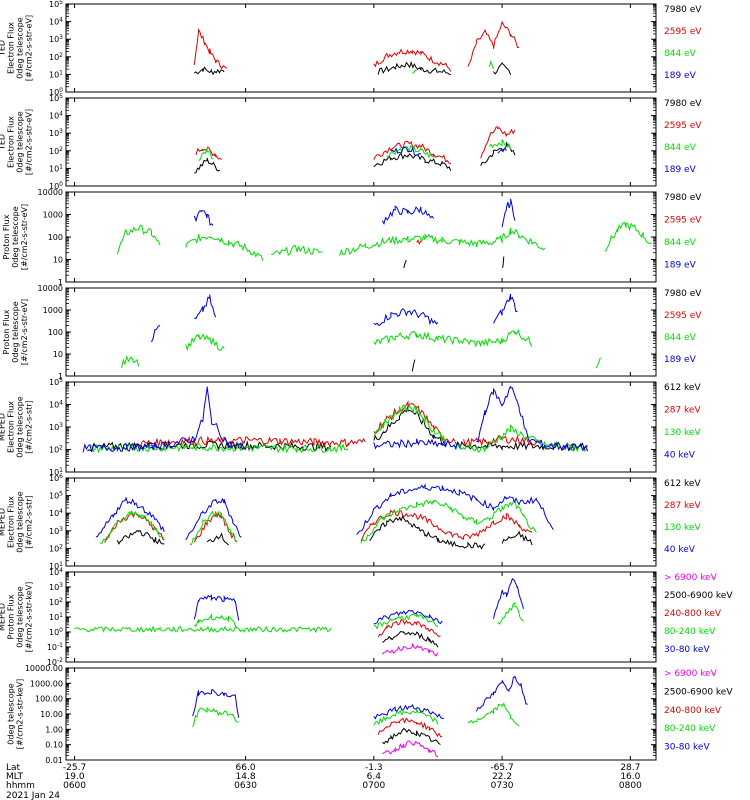  I want to click on x-tick-label-hhmm: 0730, so click(502, 786).